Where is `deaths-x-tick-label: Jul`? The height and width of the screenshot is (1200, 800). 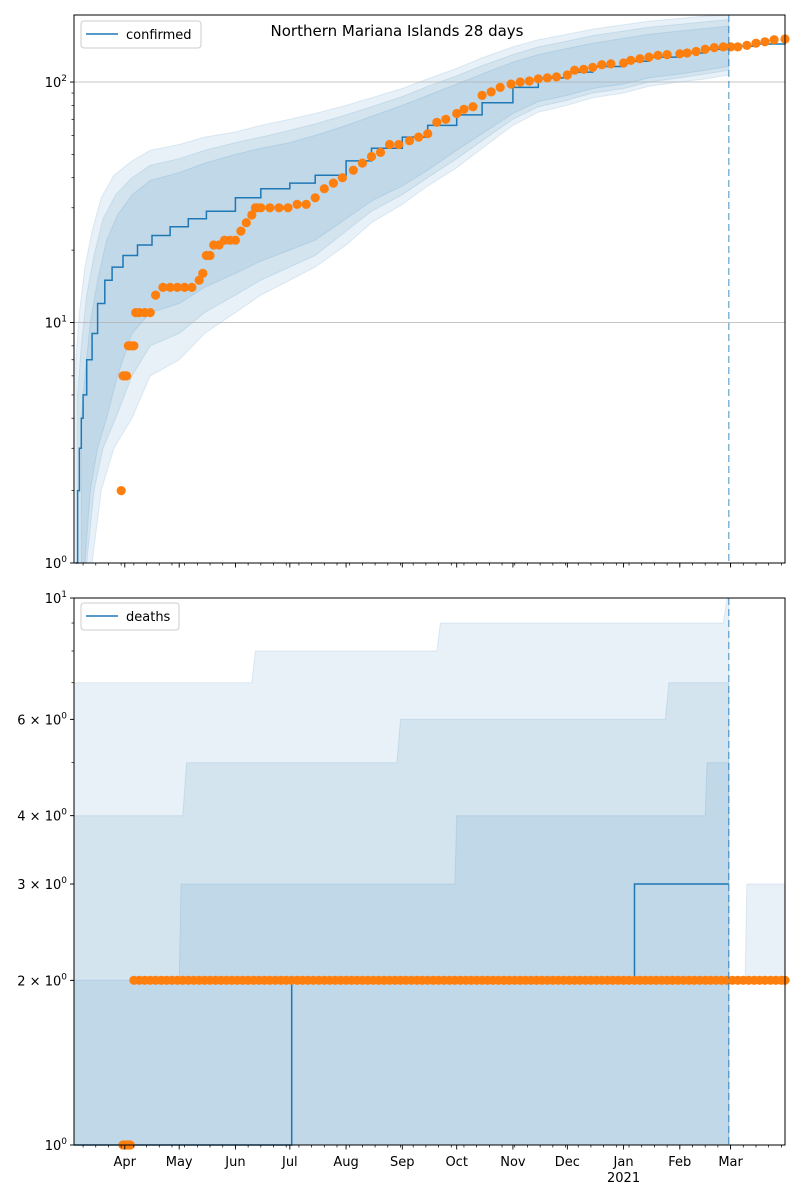
deaths-x-tick-label: Jul is located at coordinates (289, 1162).